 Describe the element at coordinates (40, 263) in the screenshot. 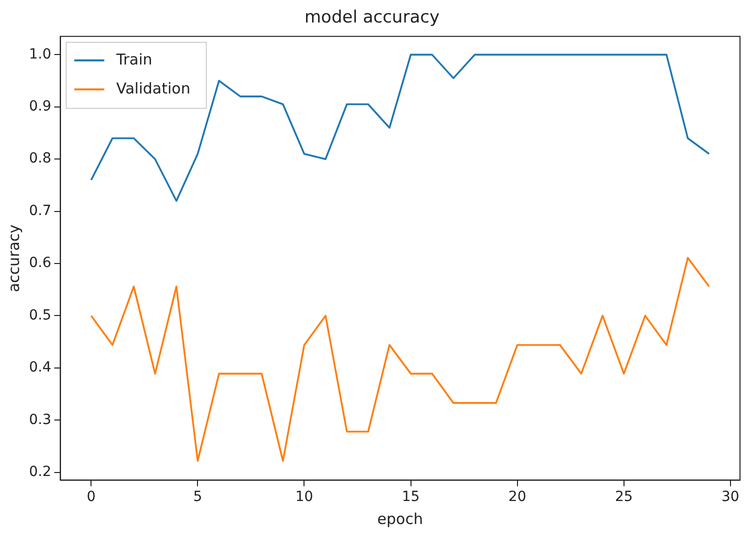

I see `y-tick-label: 0.6` at that location.